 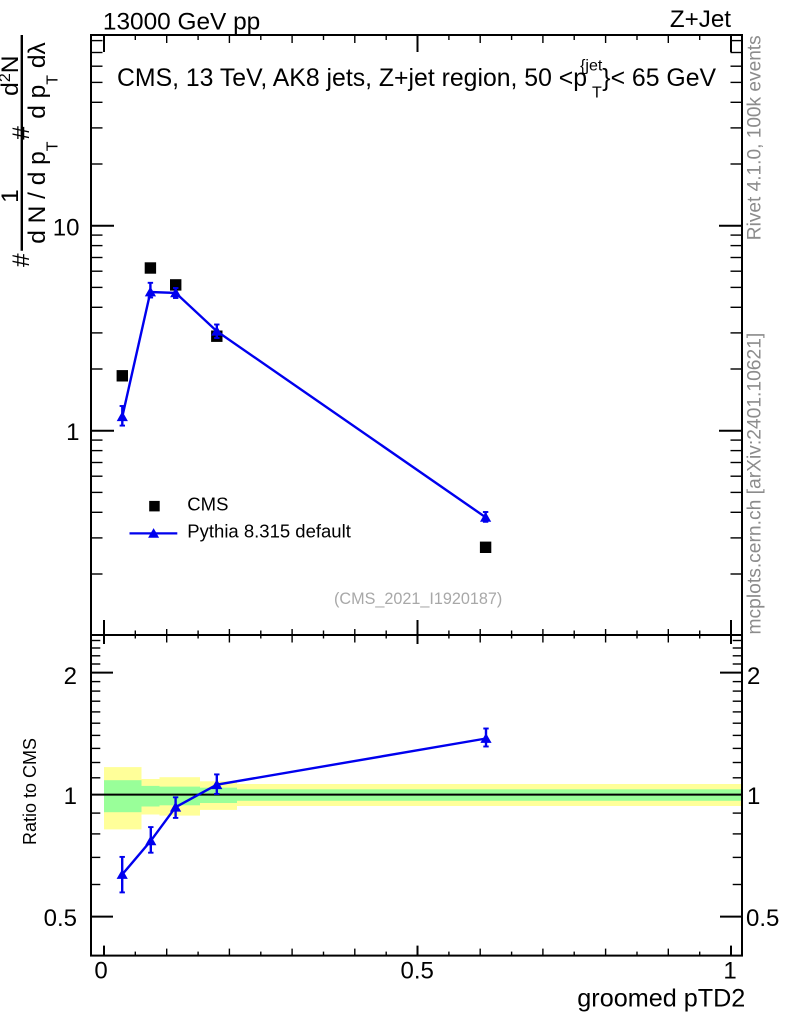 What do you see at coordinates (66, 227) in the screenshot?
I see `svg-text: 10` at bounding box center [66, 227].